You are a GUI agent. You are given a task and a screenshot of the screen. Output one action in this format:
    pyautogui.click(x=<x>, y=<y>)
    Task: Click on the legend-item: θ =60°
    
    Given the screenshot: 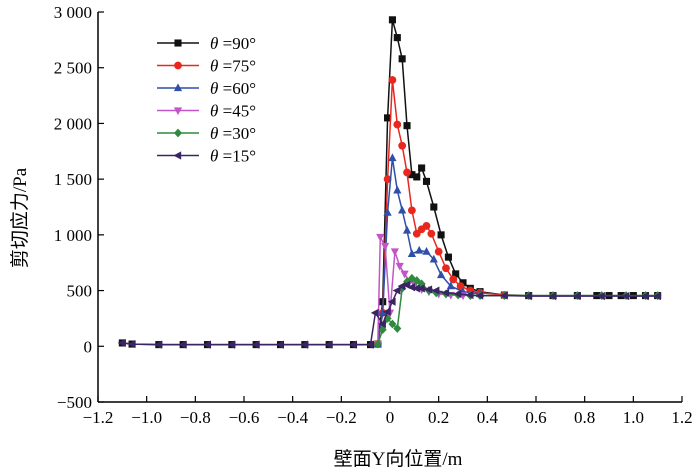 What is the action you would take?
    pyautogui.click(x=206, y=88)
    